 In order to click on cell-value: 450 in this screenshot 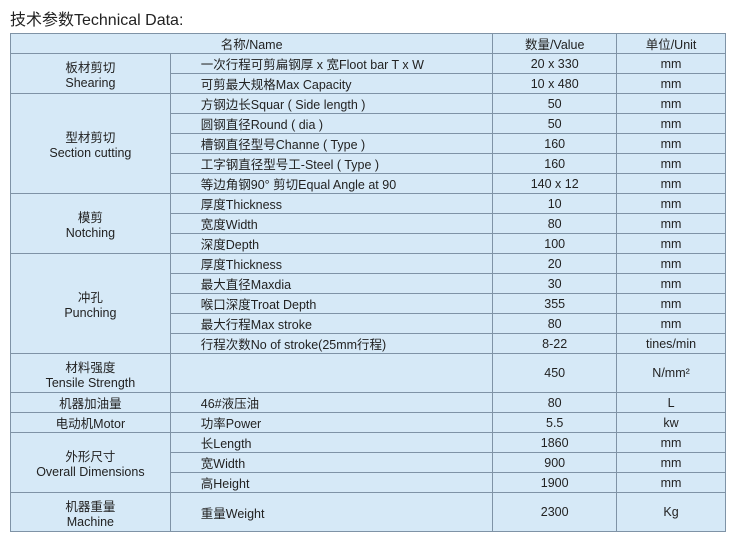, I will do `click(555, 373)`.